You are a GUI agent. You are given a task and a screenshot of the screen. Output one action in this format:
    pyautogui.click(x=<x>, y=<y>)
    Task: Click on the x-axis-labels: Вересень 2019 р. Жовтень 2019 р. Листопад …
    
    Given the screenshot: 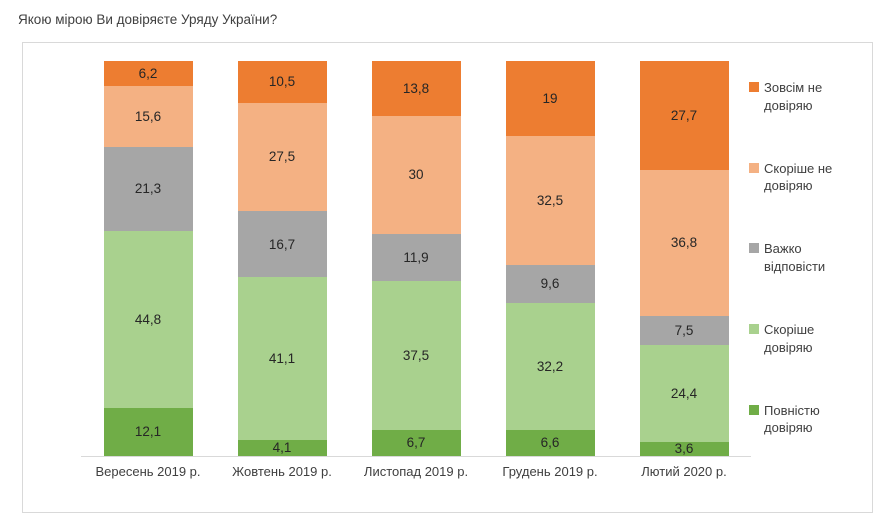 What is the action you would take?
    pyautogui.click(x=416, y=471)
    